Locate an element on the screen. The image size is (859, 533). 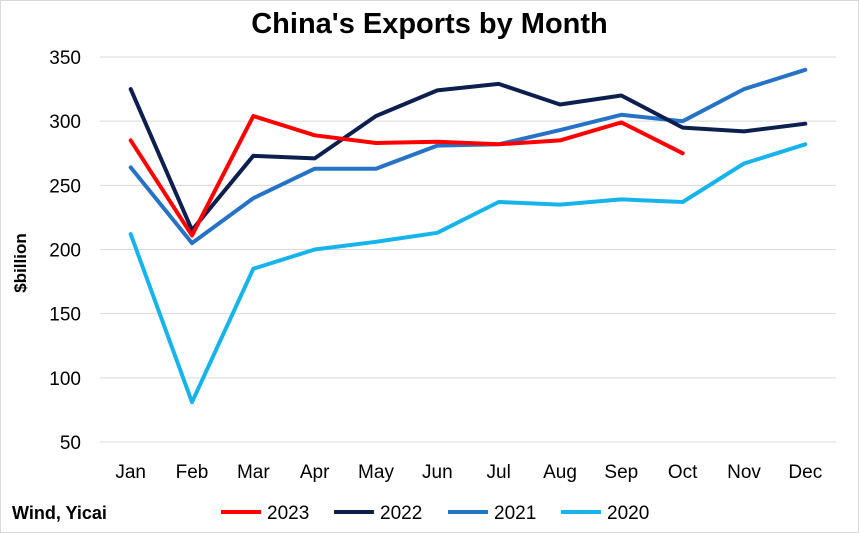
x-tick-label: Feb is located at coordinates (192, 472).